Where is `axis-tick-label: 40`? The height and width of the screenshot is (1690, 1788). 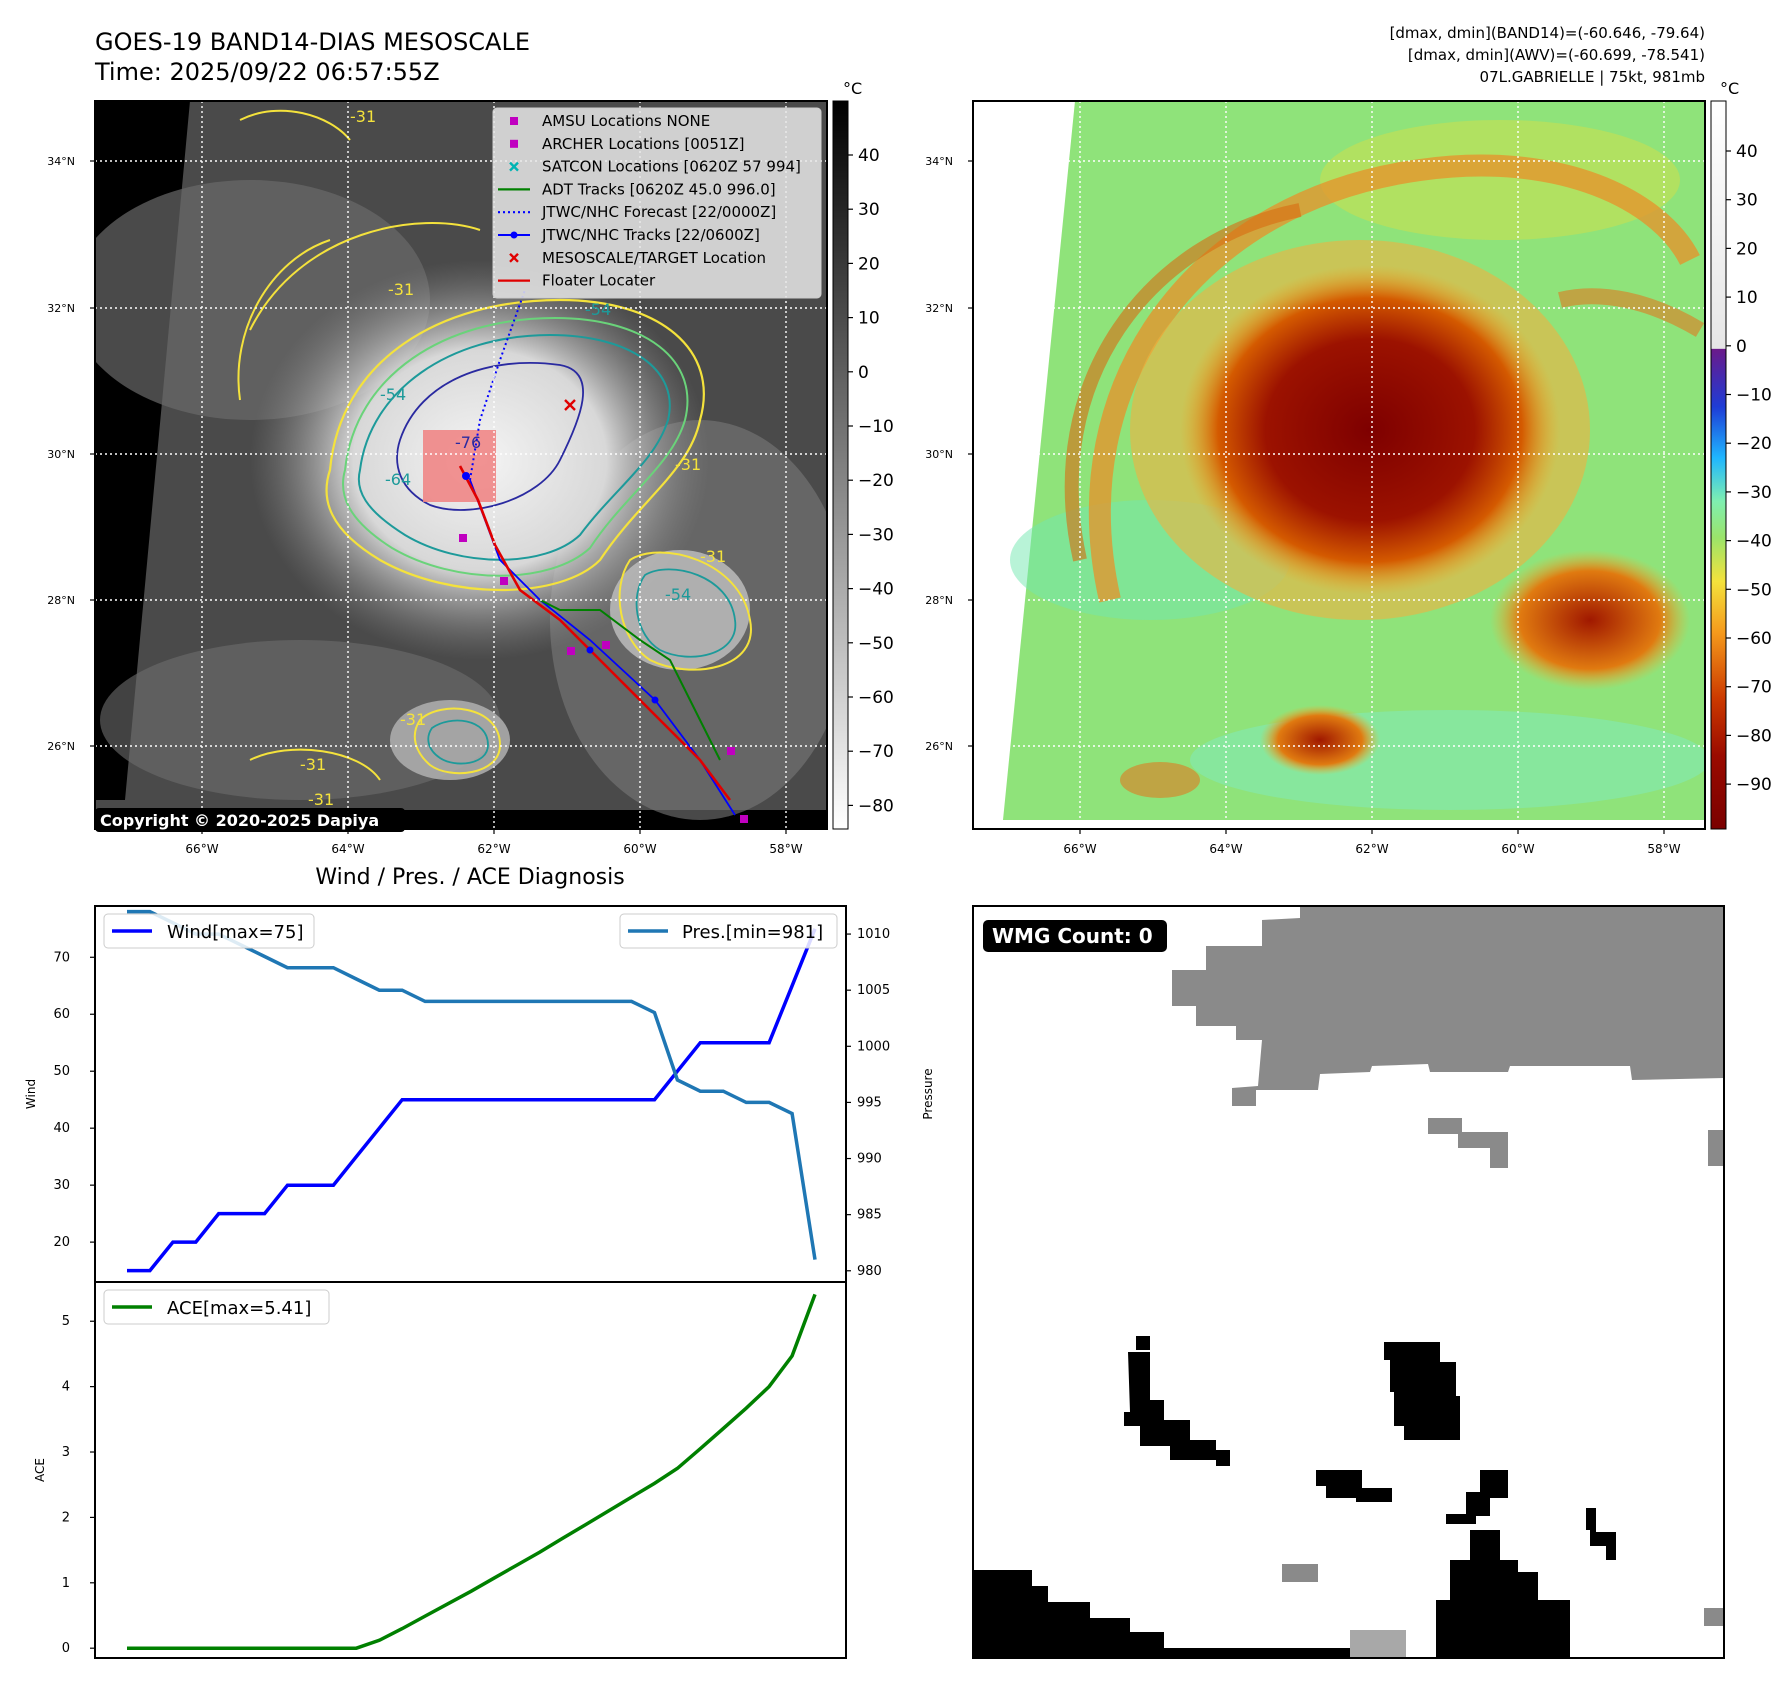
axis-tick-label: 40 is located at coordinates (61, 1128).